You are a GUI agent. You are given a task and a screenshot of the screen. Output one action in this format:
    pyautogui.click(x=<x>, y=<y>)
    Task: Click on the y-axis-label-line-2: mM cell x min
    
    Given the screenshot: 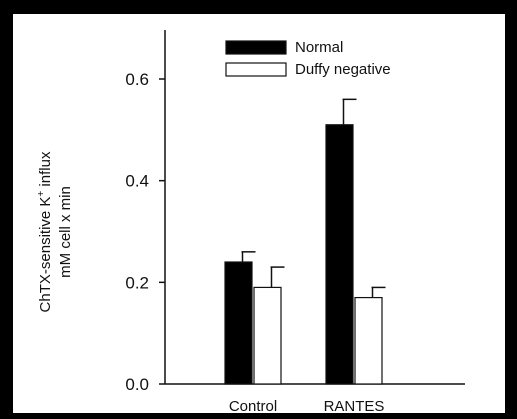 What is the action you would take?
    pyautogui.click(x=65, y=232)
    